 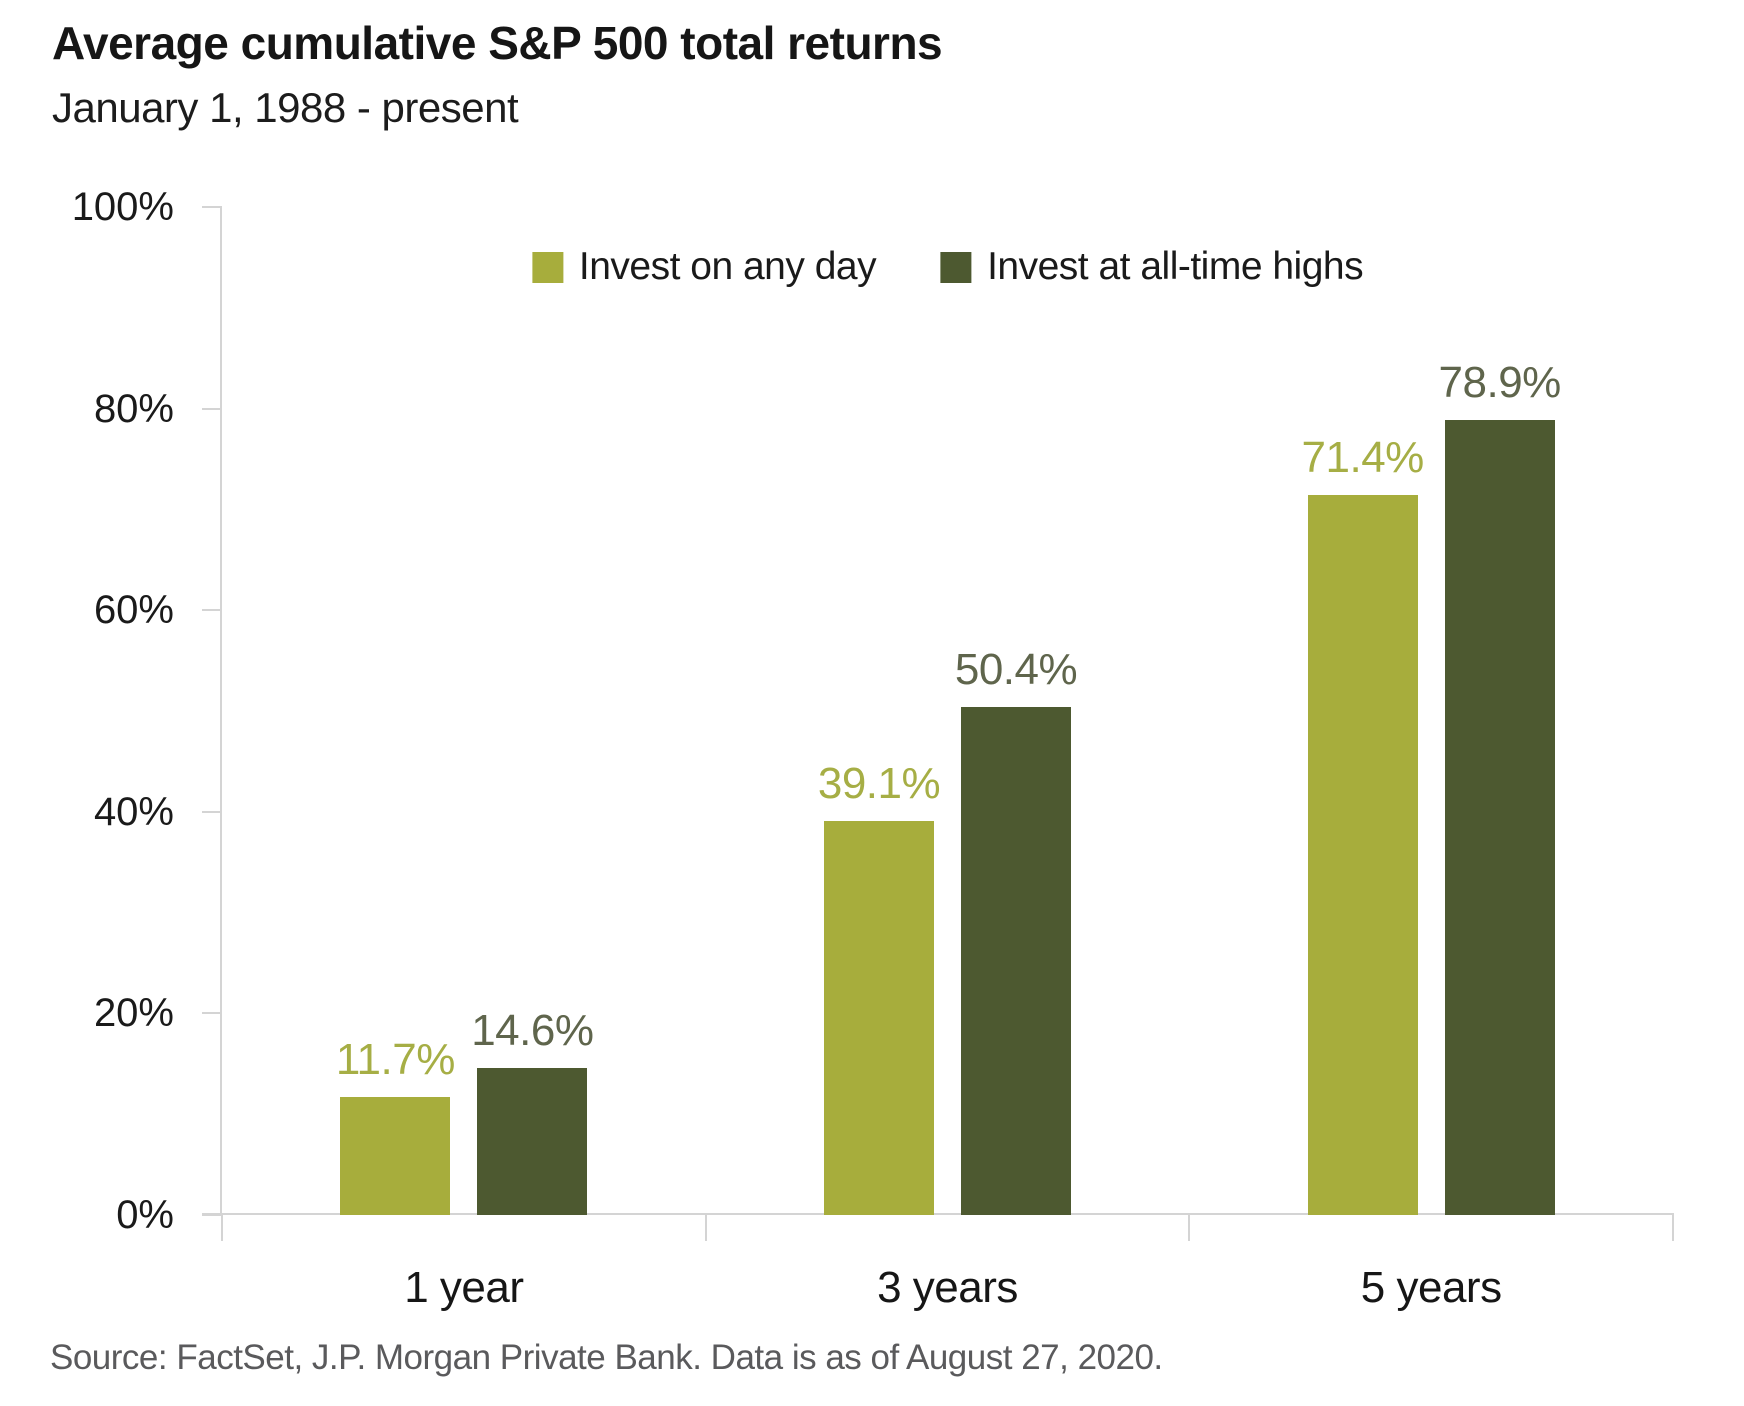 I want to click on x-axis-label: 1 year, so click(x=464, y=1287).